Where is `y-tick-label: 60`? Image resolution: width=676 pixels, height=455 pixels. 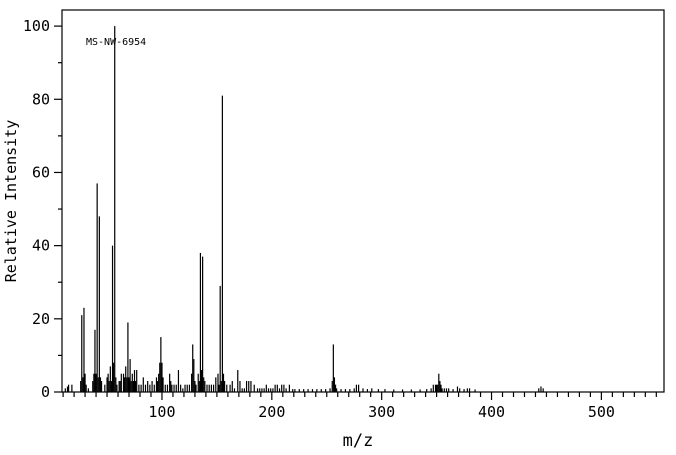
y-tick-label: 60 is located at coordinates (41, 172).